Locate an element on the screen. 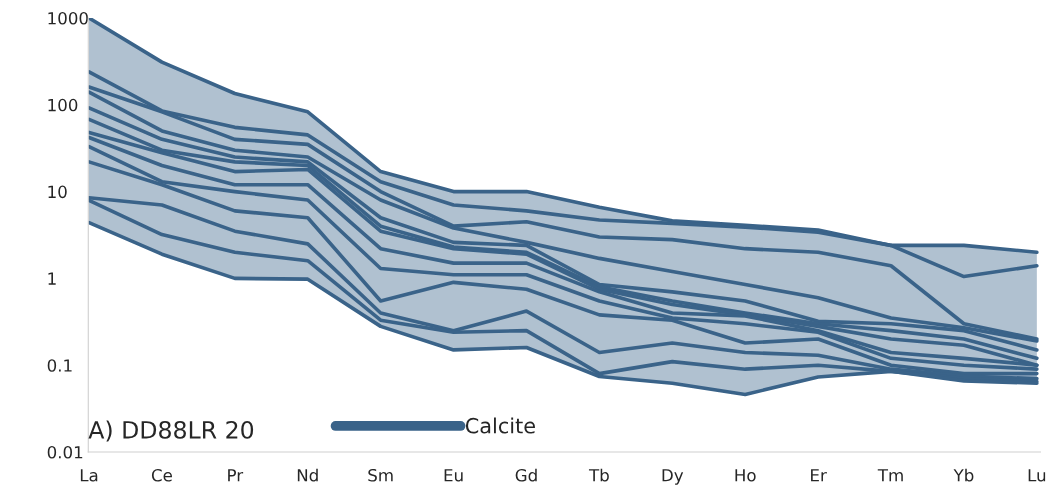  y-tick-label: 0.01 is located at coordinates (65, 452).